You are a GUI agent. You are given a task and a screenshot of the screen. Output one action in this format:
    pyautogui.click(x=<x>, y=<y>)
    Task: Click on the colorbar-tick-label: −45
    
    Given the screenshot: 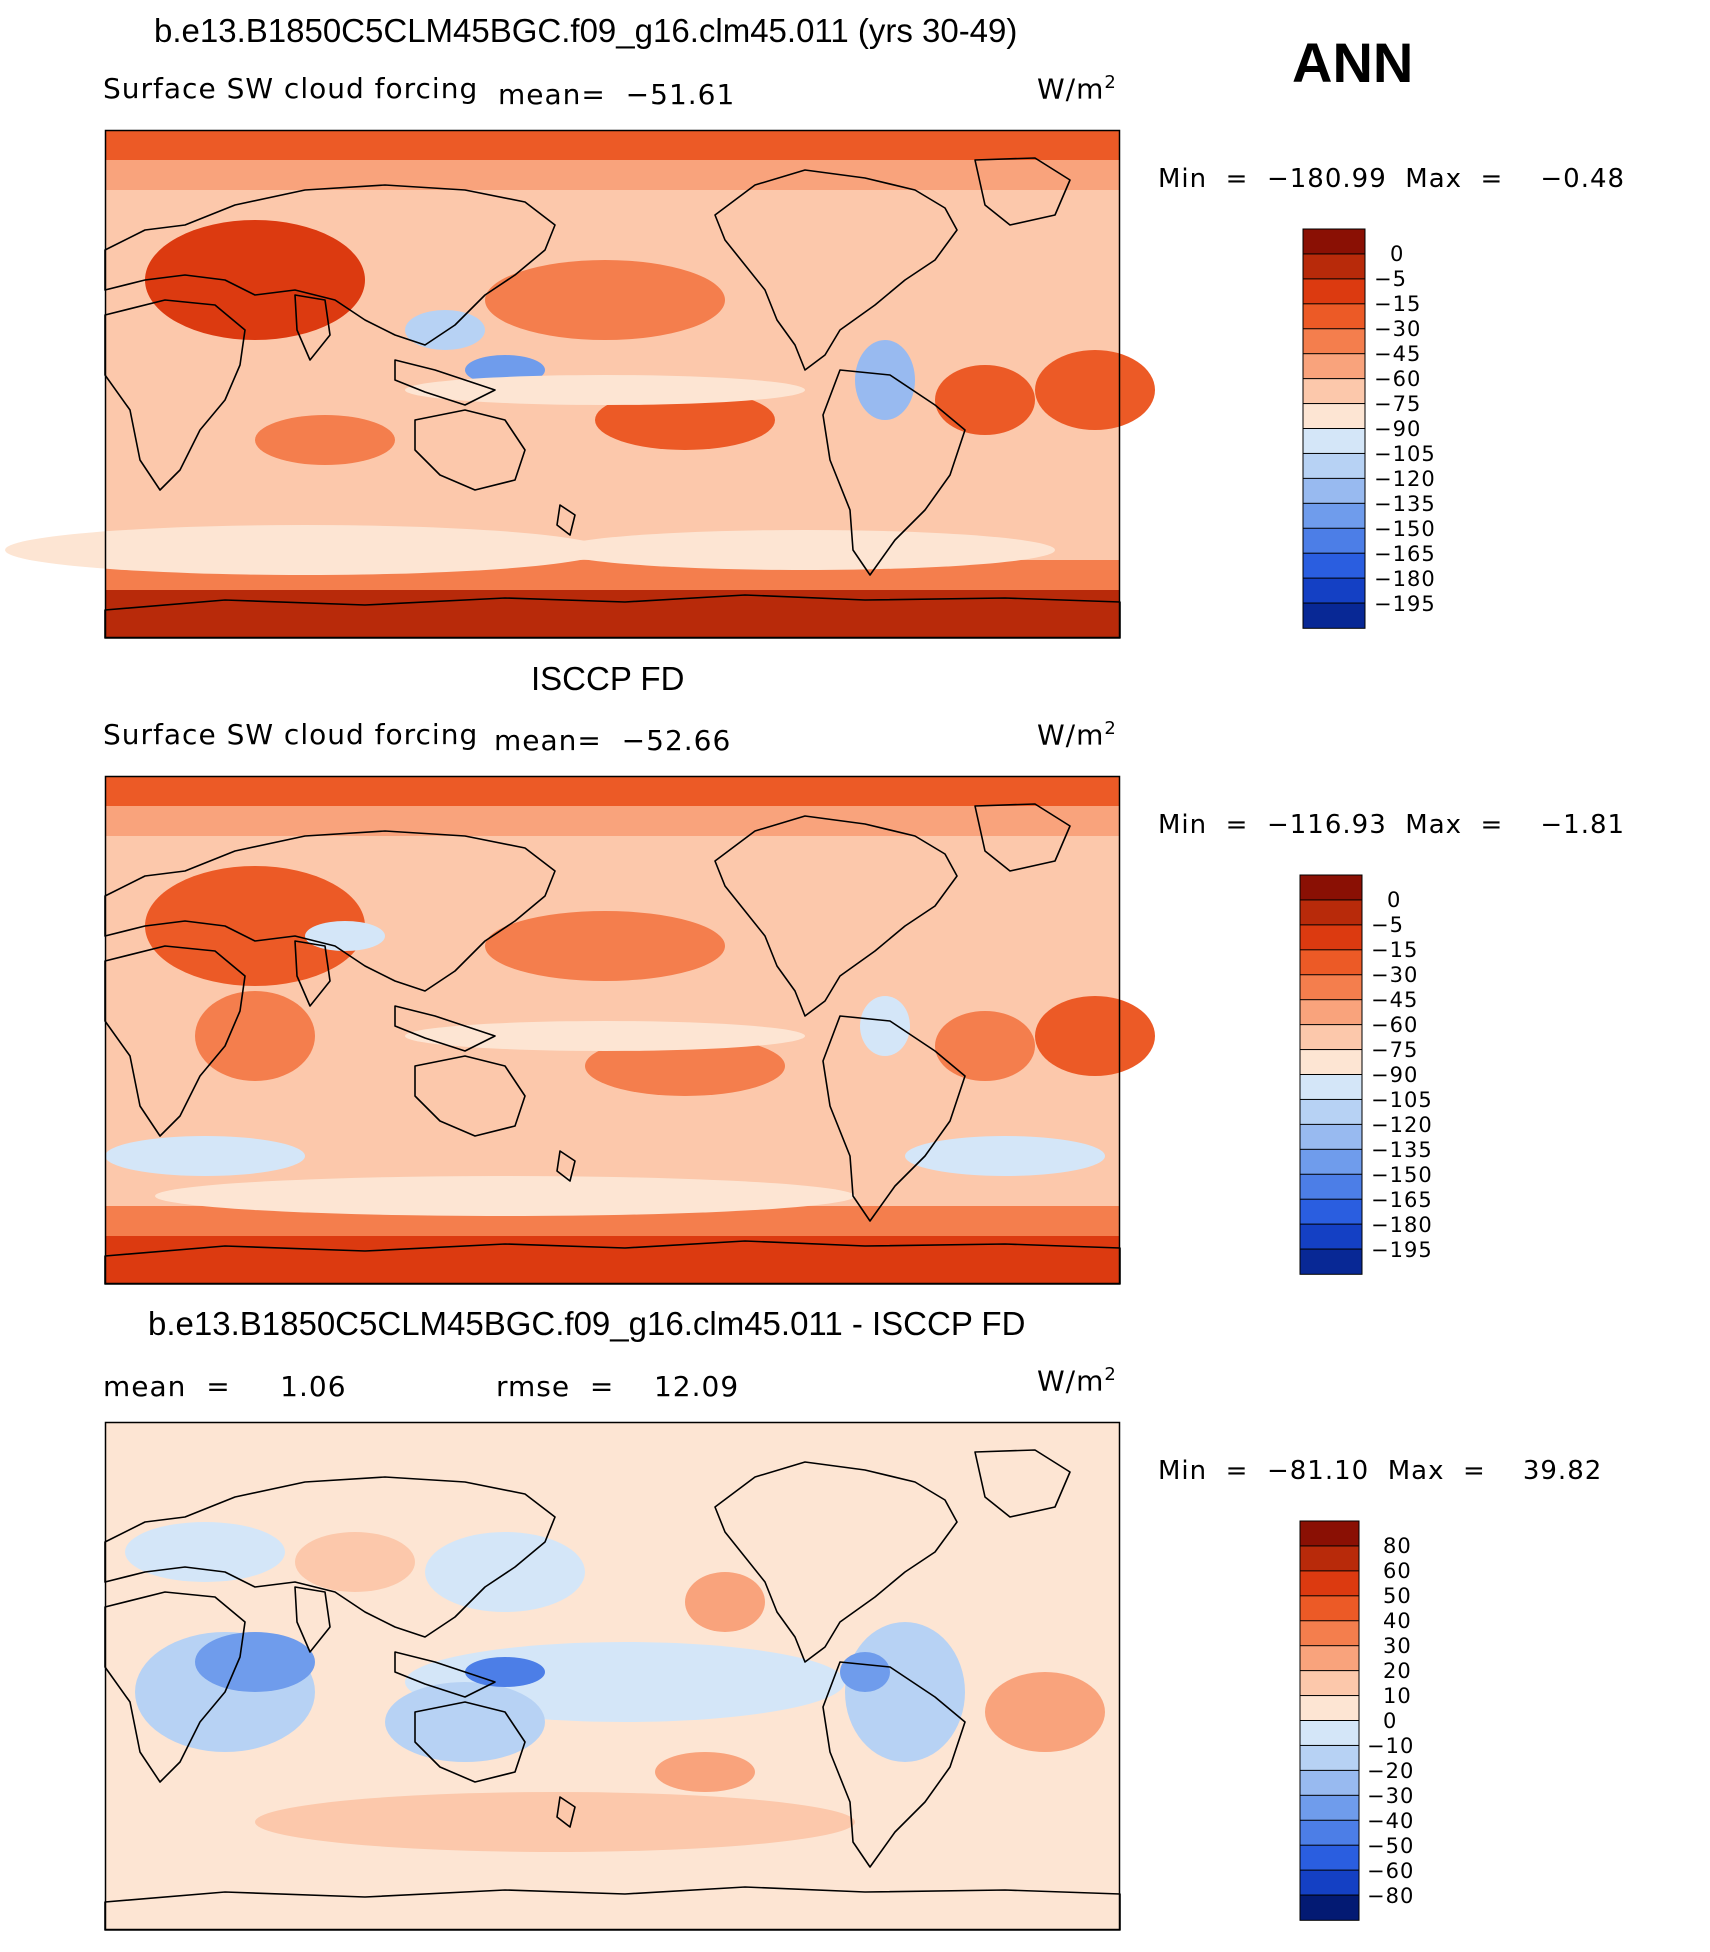 What is the action you would take?
    pyautogui.click(x=1395, y=1000)
    